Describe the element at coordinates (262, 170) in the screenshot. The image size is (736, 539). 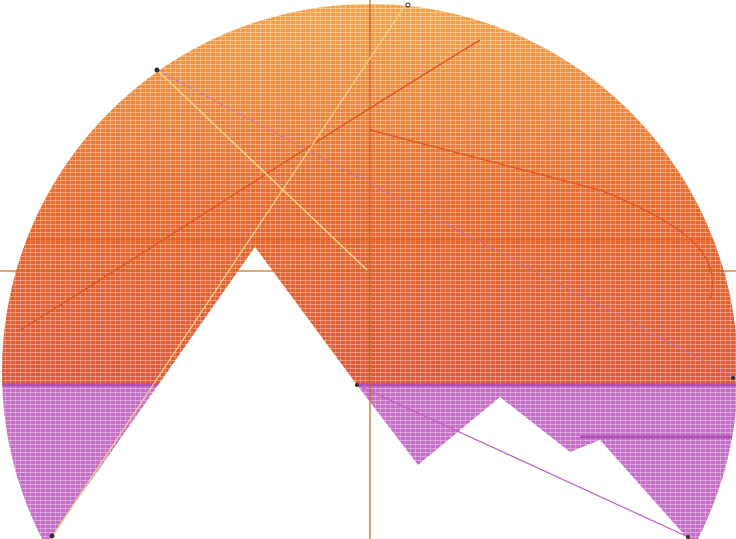
I see `ray` at that location.